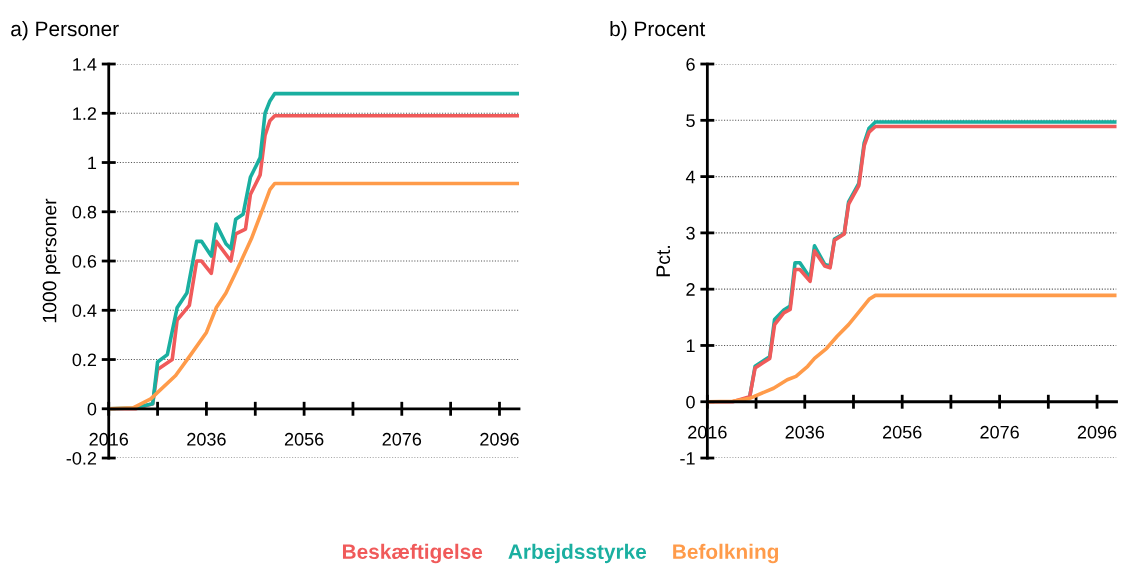  What do you see at coordinates (412, 553) in the screenshot?
I see `text: Beskæftigelse` at bounding box center [412, 553].